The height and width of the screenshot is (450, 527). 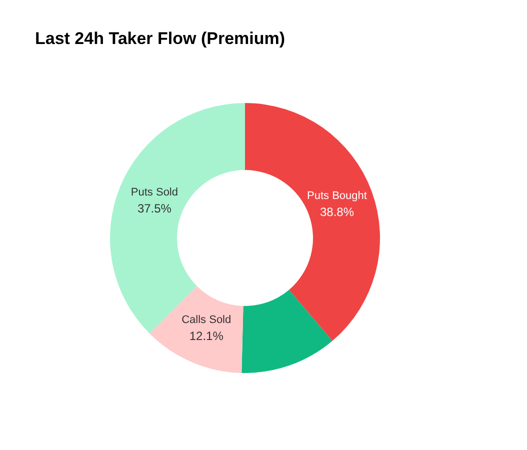 I want to click on data-label: 38.8%, so click(x=337, y=212).